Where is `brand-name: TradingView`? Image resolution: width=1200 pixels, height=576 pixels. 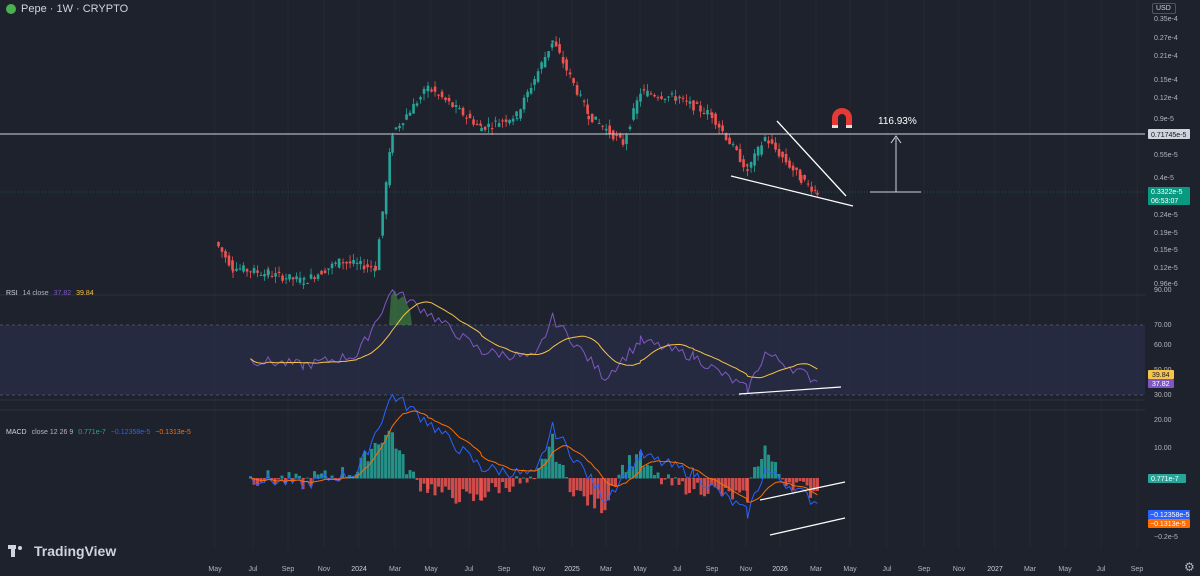
brand-name: TradingView is located at coordinates (75, 551).